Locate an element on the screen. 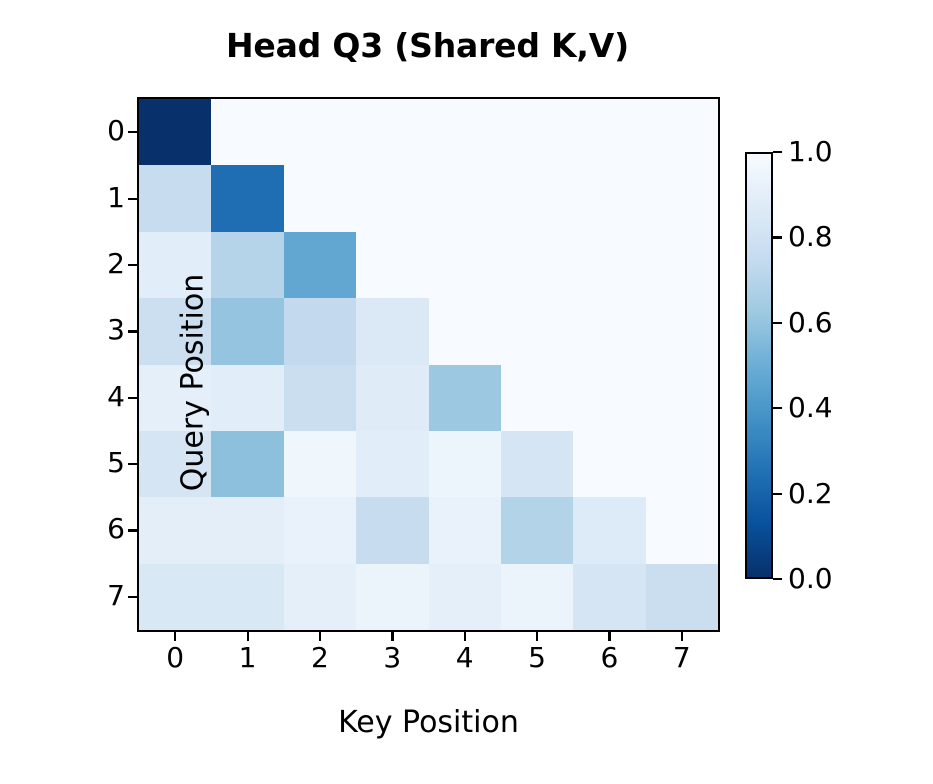 The height and width of the screenshot is (784, 933). colorbar-tick-label: 0.6 is located at coordinates (810, 322).